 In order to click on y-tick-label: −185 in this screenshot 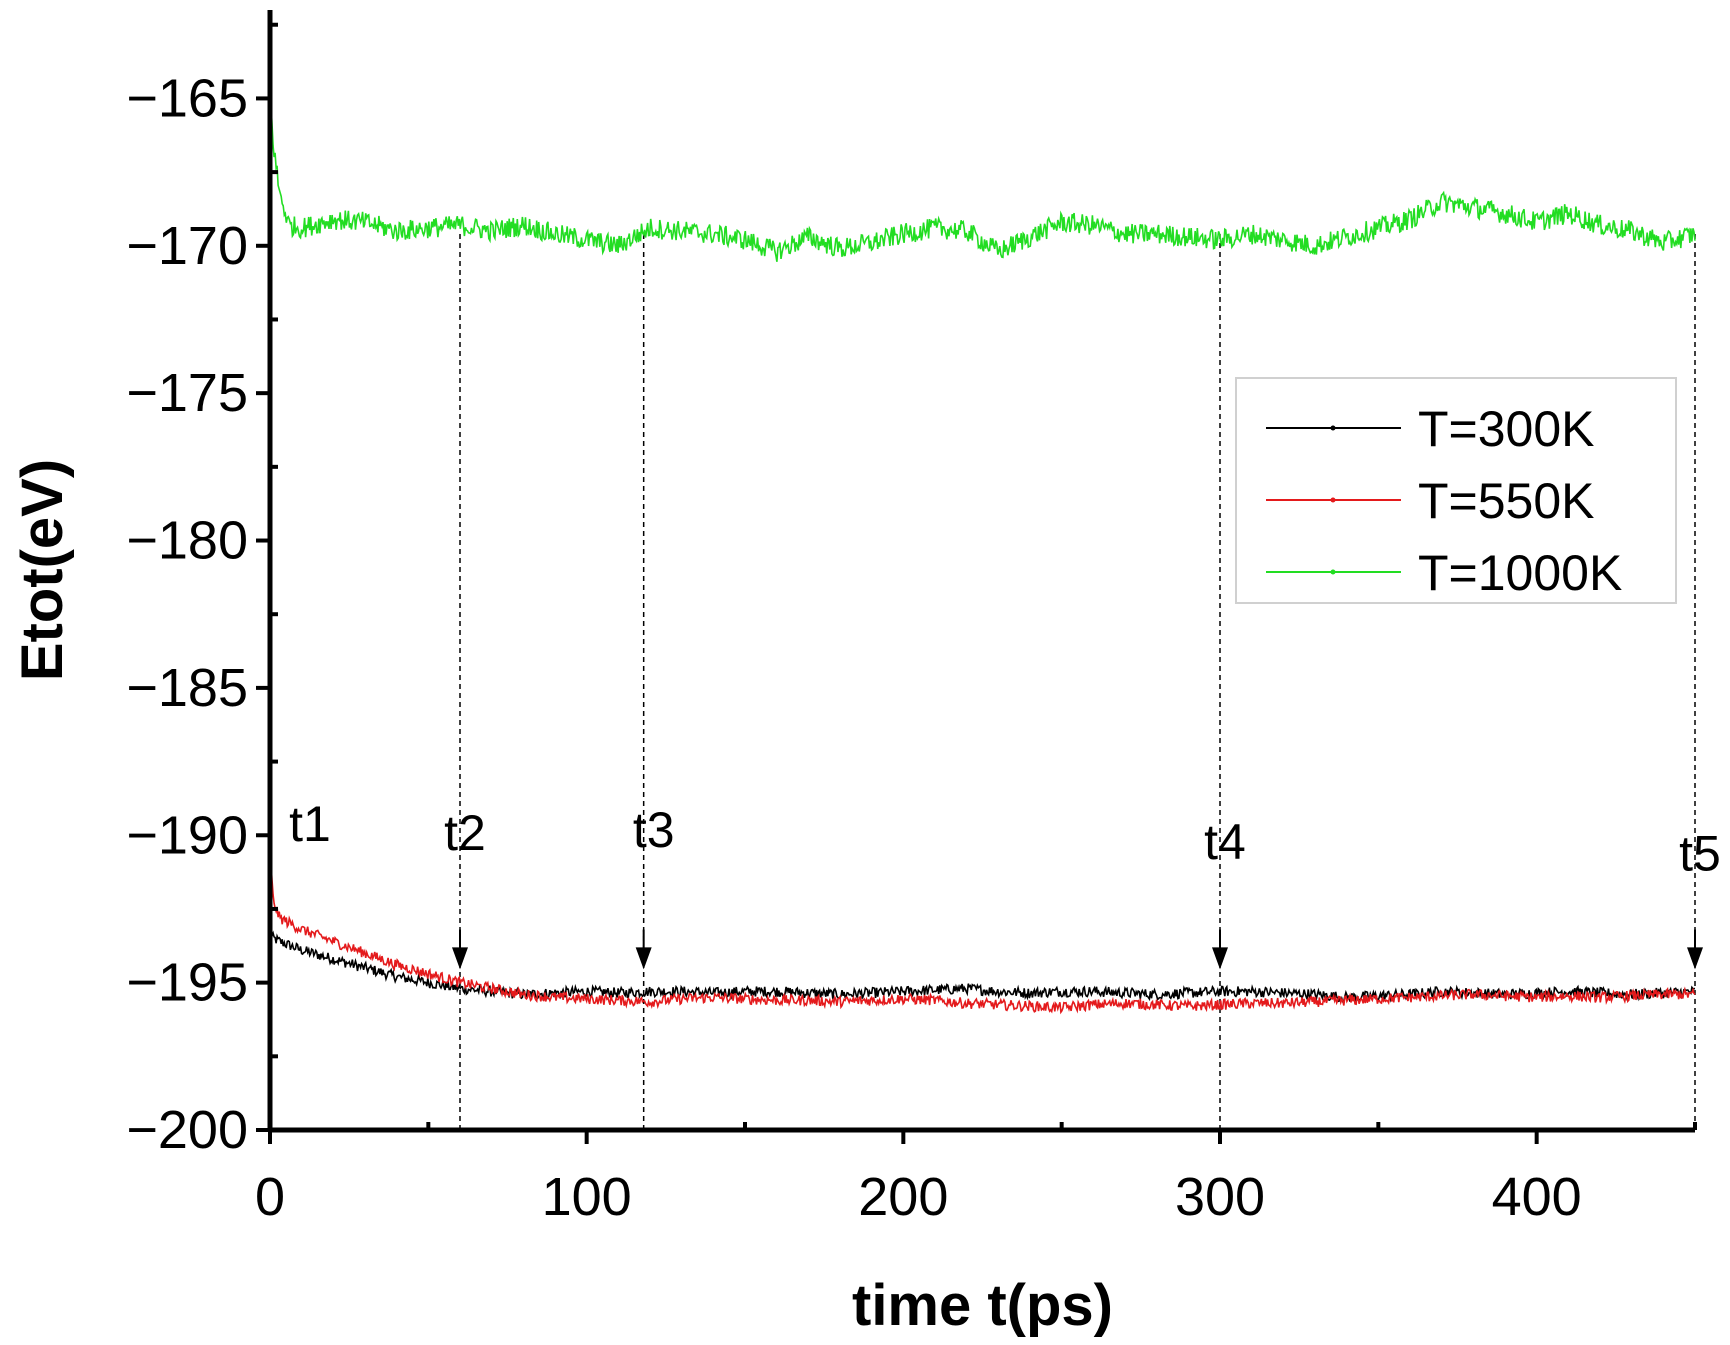, I will do `click(187, 688)`.